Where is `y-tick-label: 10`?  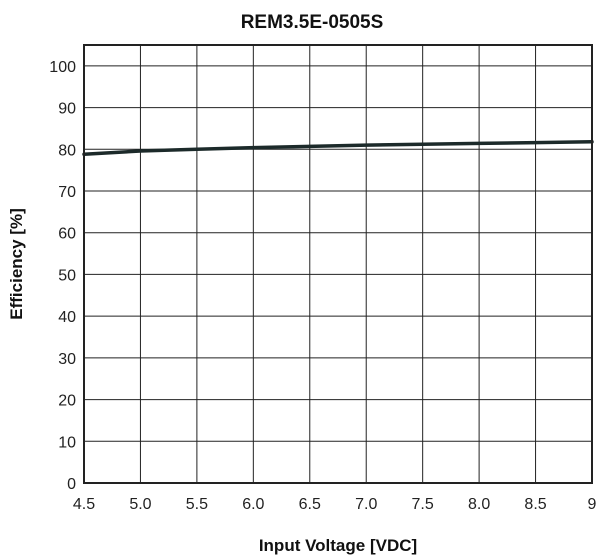
y-tick-label: 10 is located at coordinates (67, 442).